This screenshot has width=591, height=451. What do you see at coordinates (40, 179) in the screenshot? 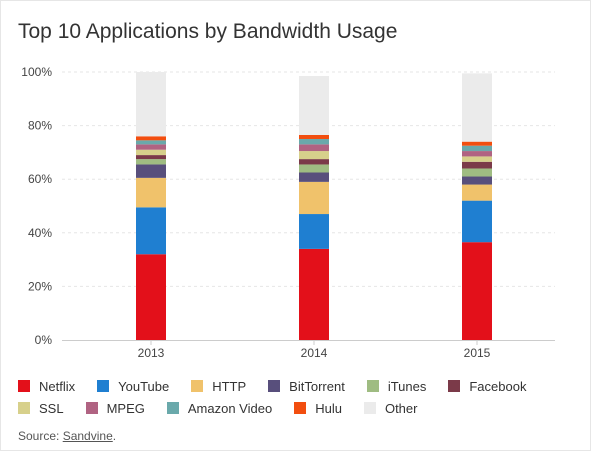
I see `y-tick-label: 60%` at bounding box center [40, 179].